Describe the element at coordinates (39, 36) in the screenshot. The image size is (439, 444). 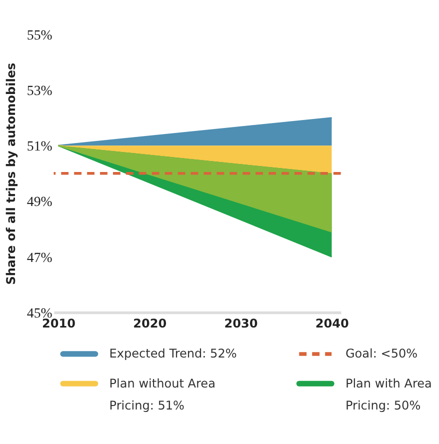
I see `y-tick-label: 55%` at that location.